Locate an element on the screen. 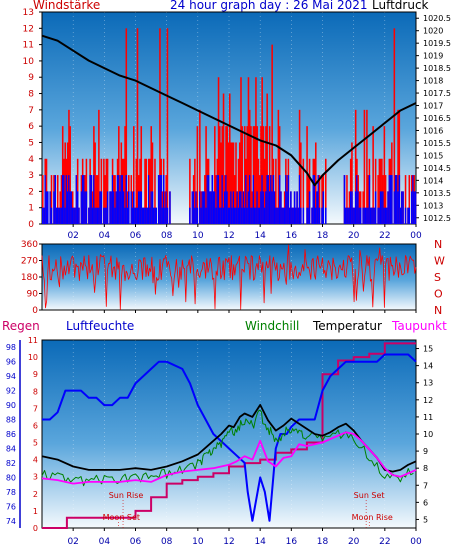 The height and width of the screenshot is (550, 462). humidity-y-tick-label: 84 is located at coordinates (11, 448).